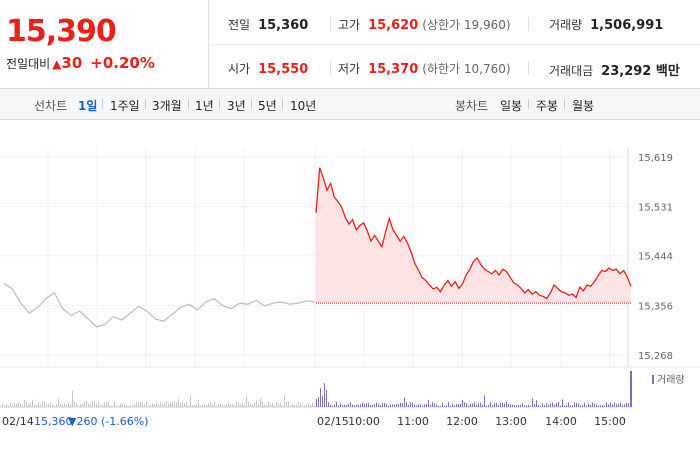 Image resolution: width=700 pixels, height=450 pixels. What do you see at coordinates (655, 257) in the screenshot?
I see `y-tick-label: 15,444` at bounding box center [655, 257].